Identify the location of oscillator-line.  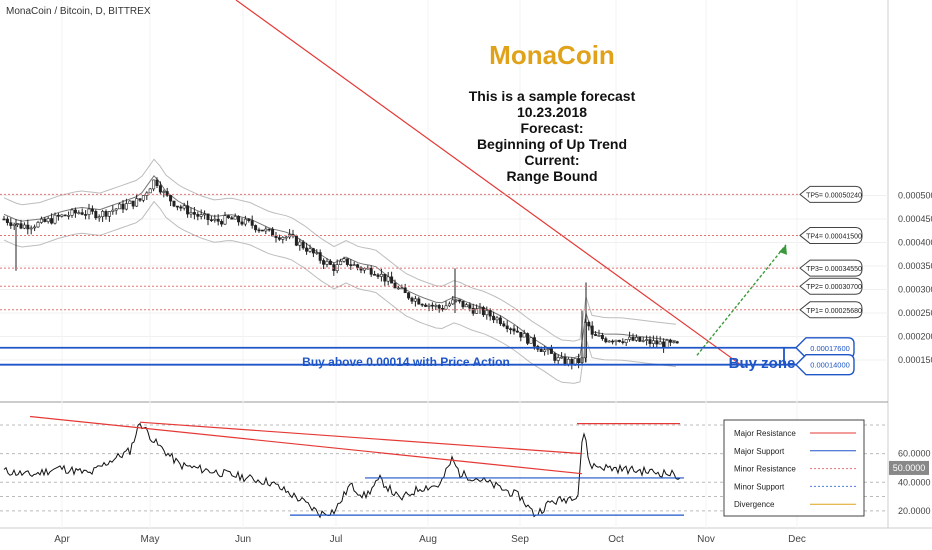
(342, 470).